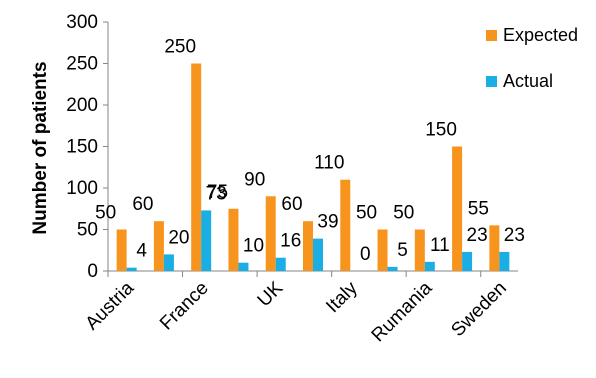 The width and height of the screenshot is (596, 378). What do you see at coordinates (478, 309) in the screenshot?
I see `x-tick-label: Sweden` at bounding box center [478, 309].